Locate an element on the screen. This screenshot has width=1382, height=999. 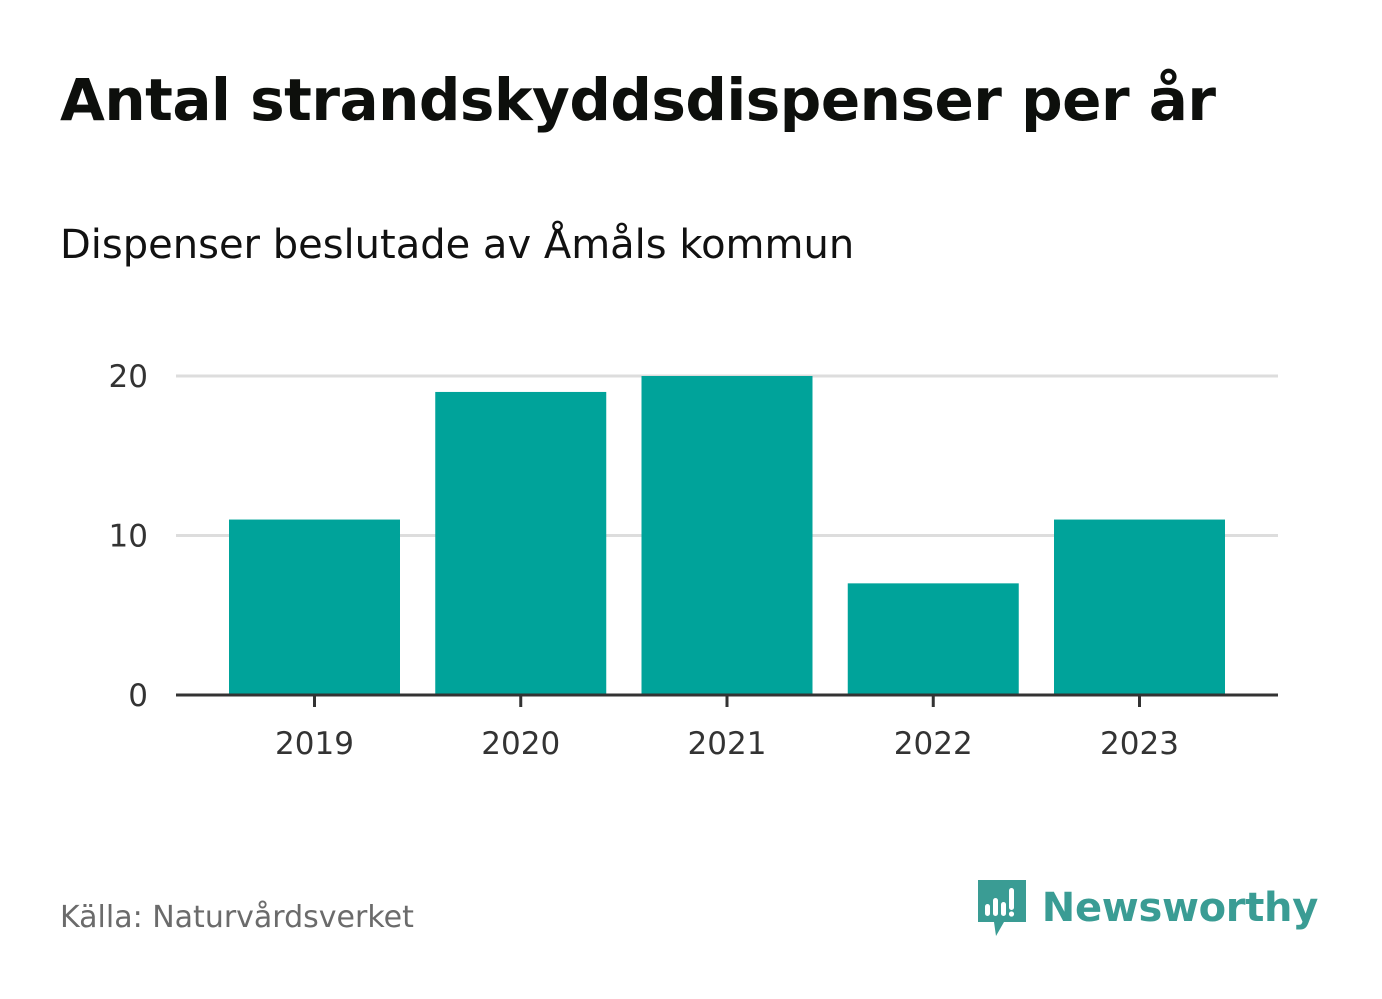
x-tick-label-2021: 2021 is located at coordinates (727, 744).